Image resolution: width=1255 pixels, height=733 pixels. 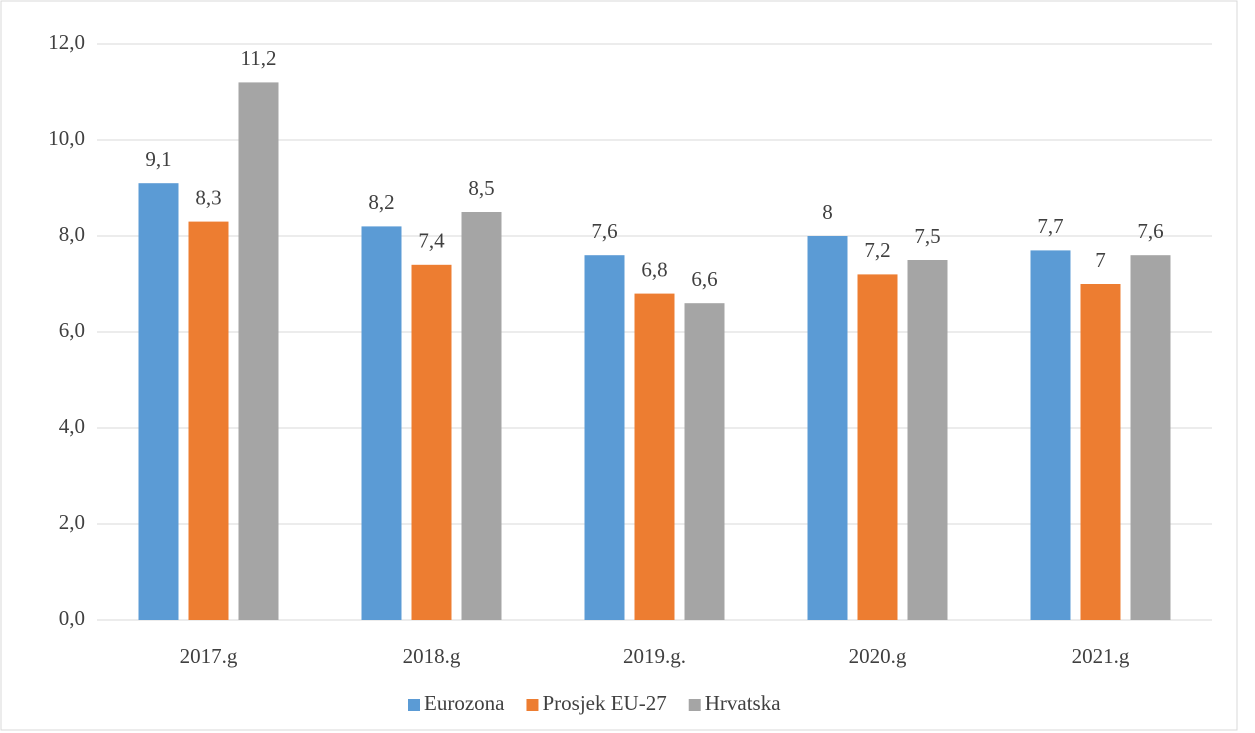 I want to click on data-label: 7,5, so click(x=927, y=236).